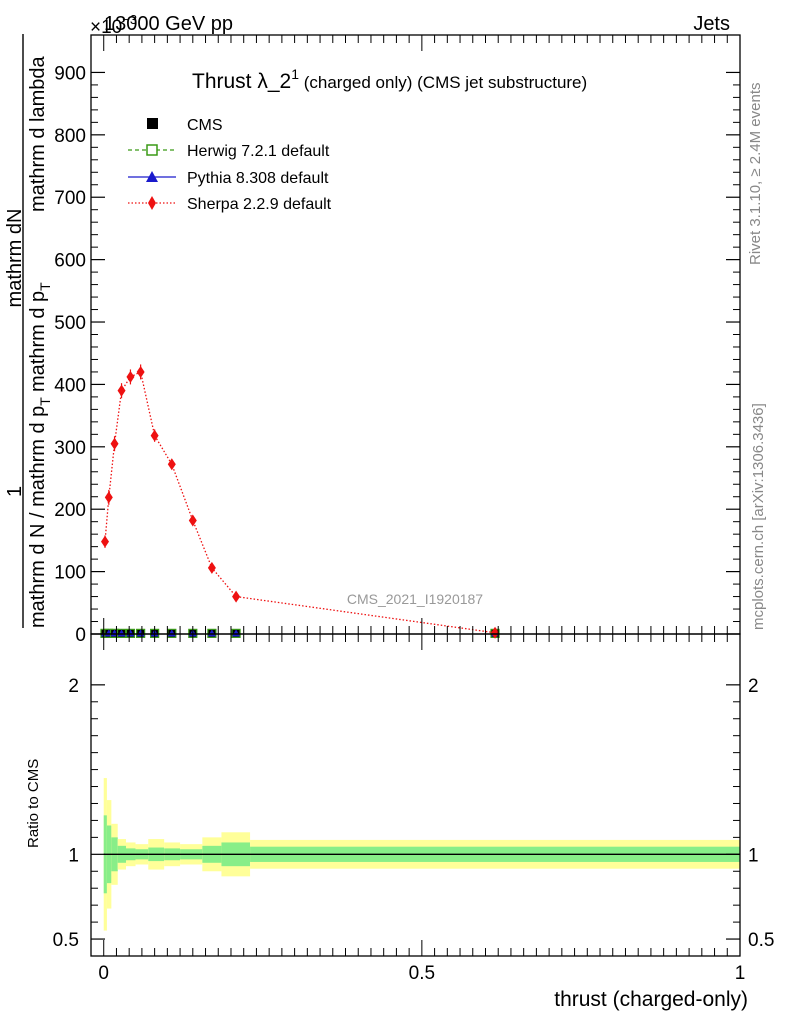 This screenshot has height=1024, width=786. Describe the element at coordinates (755, 174) in the screenshot. I see `rivet-label: Rivet 3.1.10, ≥ 2.4M events` at that location.